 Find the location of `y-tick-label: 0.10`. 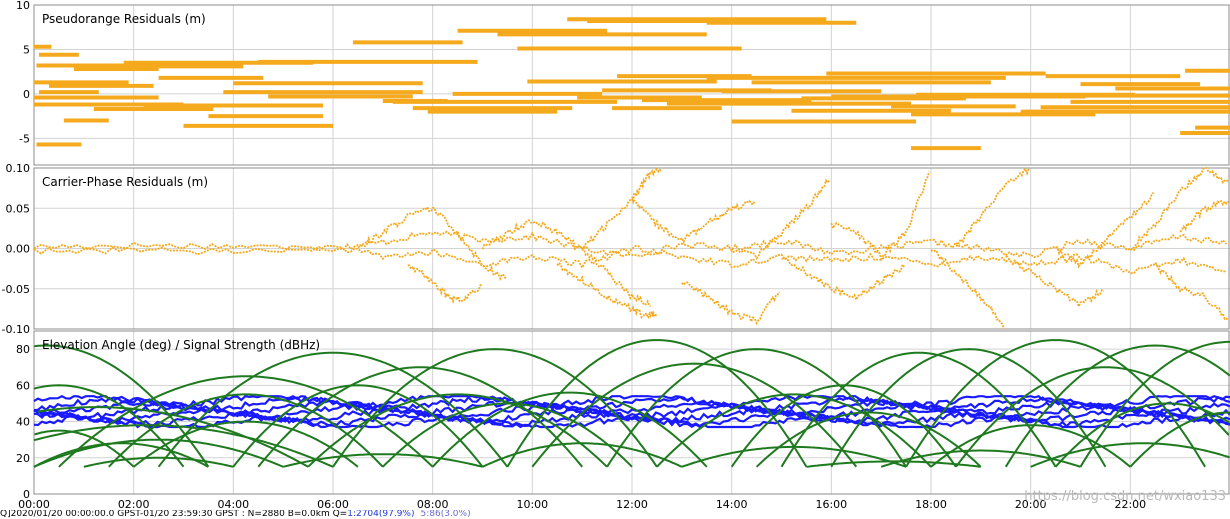

y-tick-label: 0.10 is located at coordinates (18, 168).